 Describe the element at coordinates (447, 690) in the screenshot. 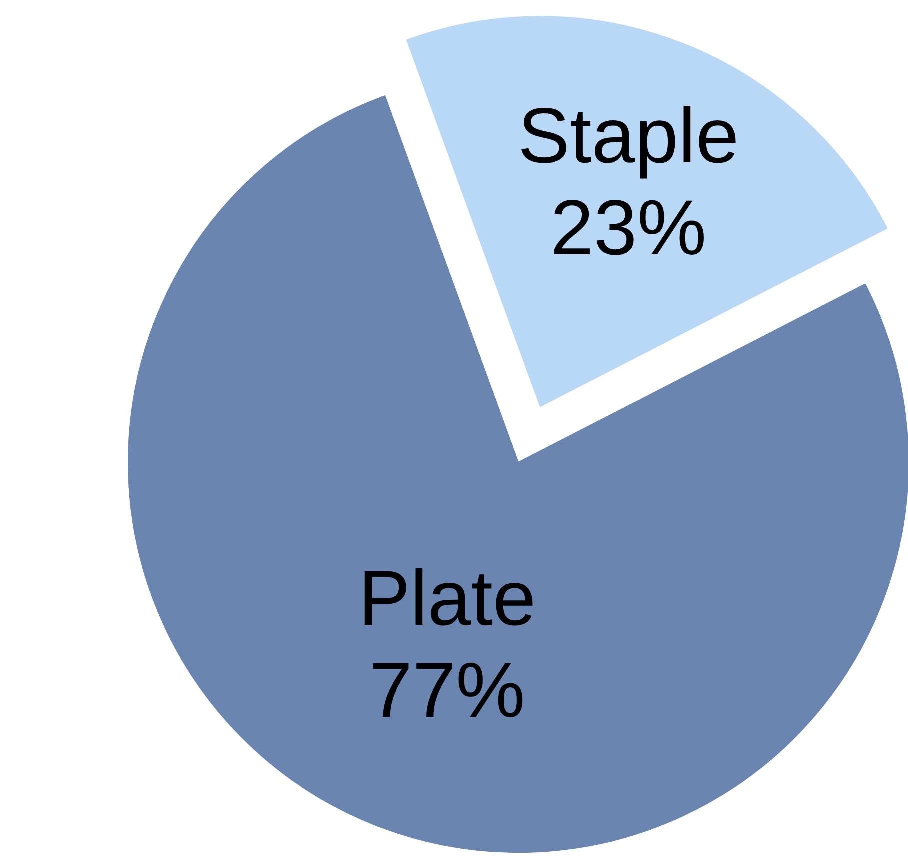

I see `data-label: 77%` at that location.